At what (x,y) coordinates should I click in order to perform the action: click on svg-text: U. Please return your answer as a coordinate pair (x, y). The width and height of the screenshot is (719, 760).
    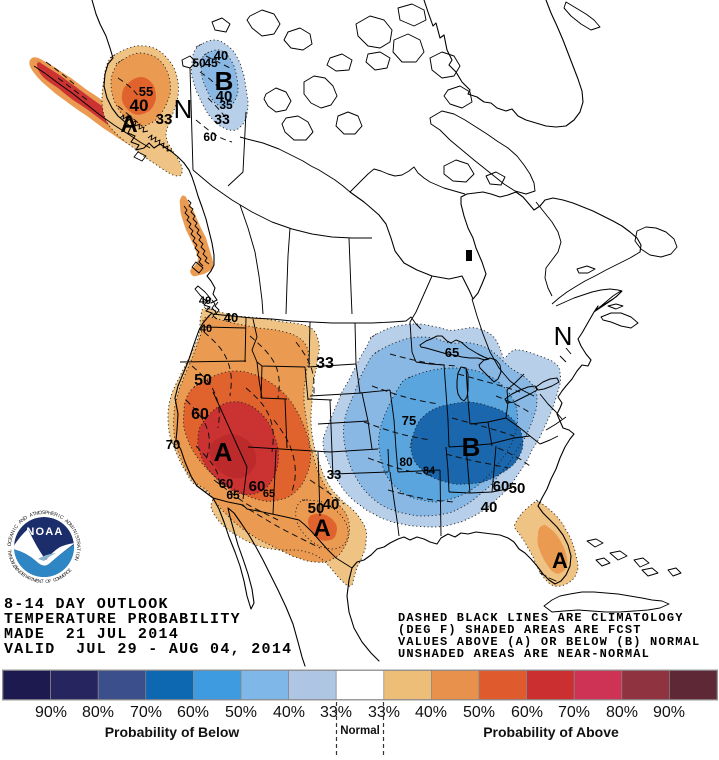
    Looking at the image, I should click on (13, 563).